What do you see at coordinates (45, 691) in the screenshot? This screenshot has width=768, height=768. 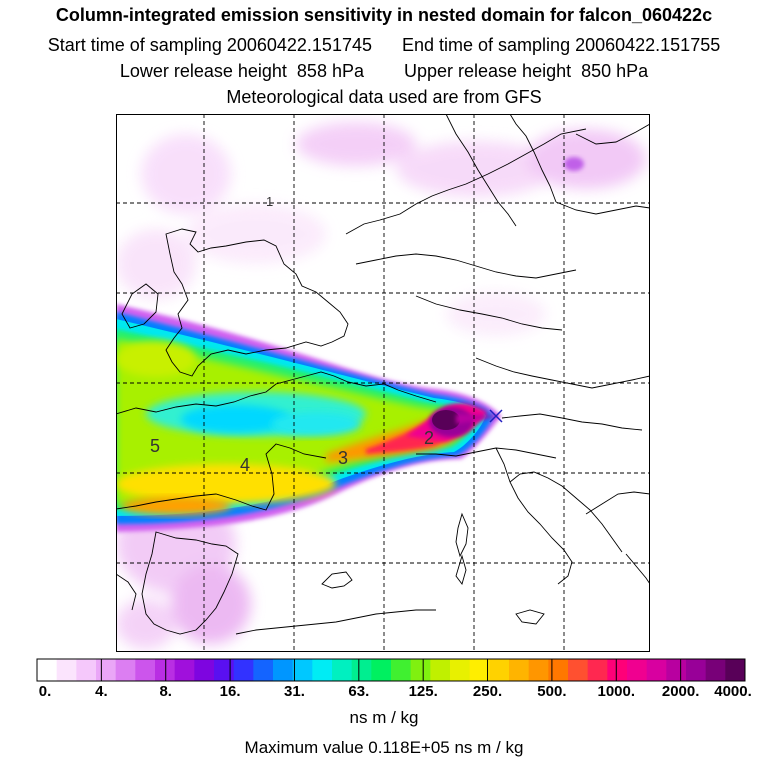 I see `colorbar-tick-label: 0.` at bounding box center [45, 691].